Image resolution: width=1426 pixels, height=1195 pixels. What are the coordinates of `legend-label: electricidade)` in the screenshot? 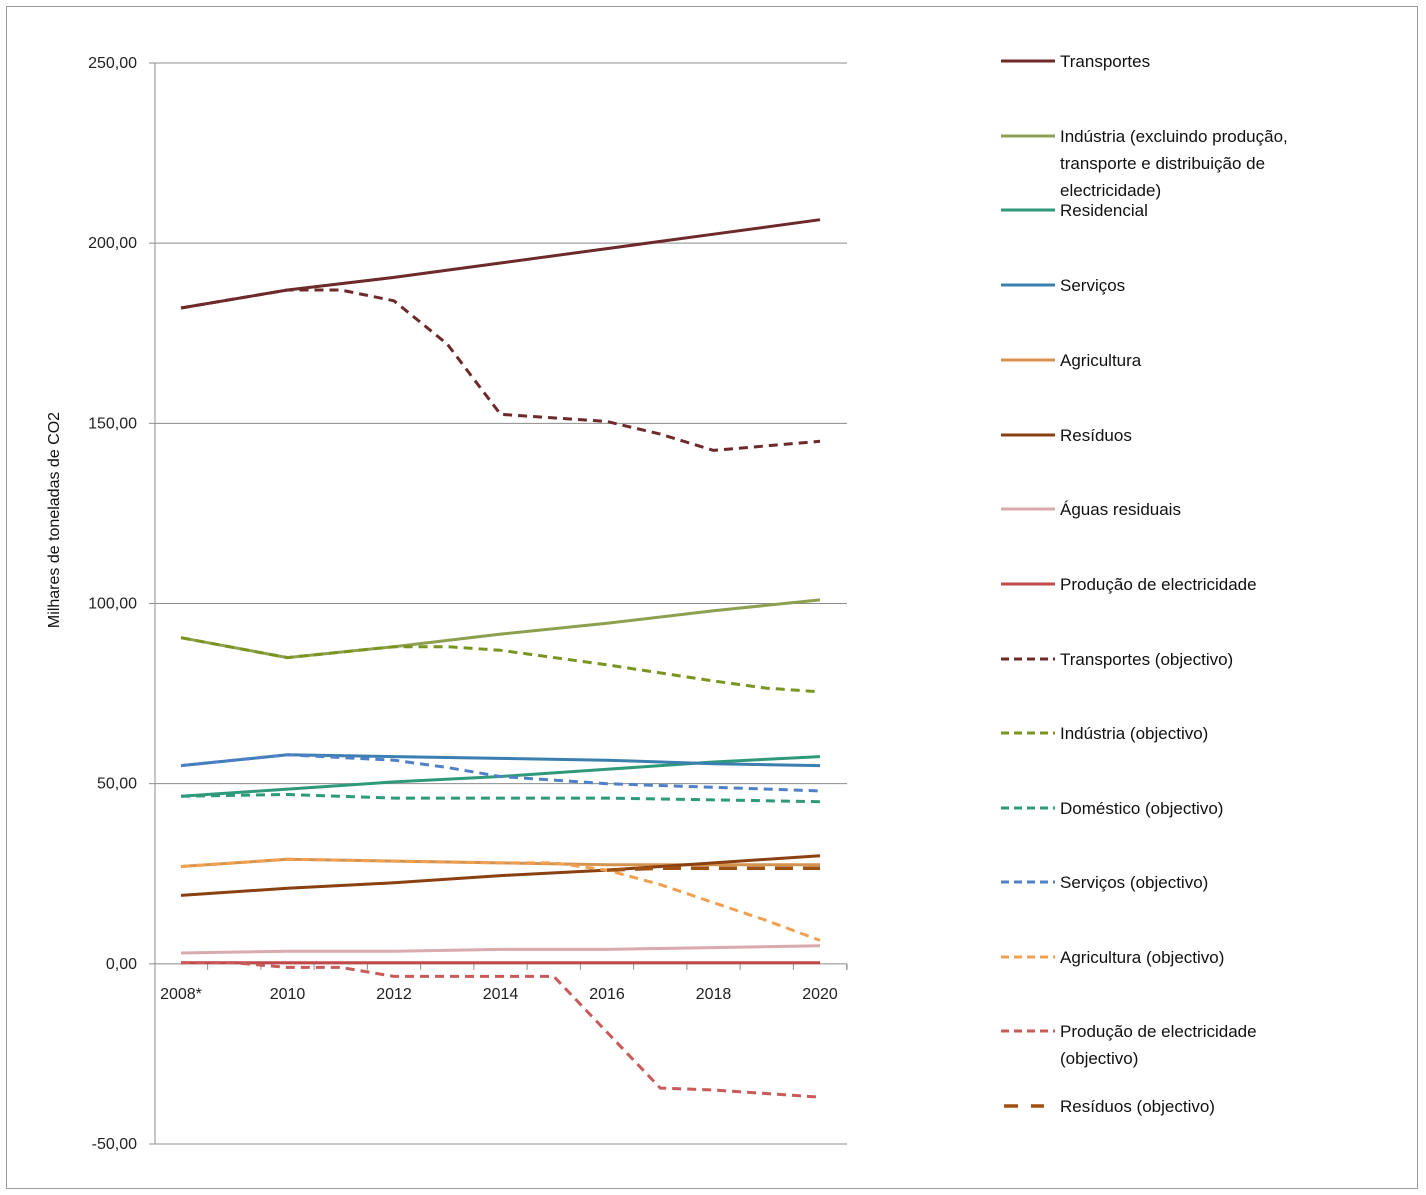 It's located at (1110, 190).